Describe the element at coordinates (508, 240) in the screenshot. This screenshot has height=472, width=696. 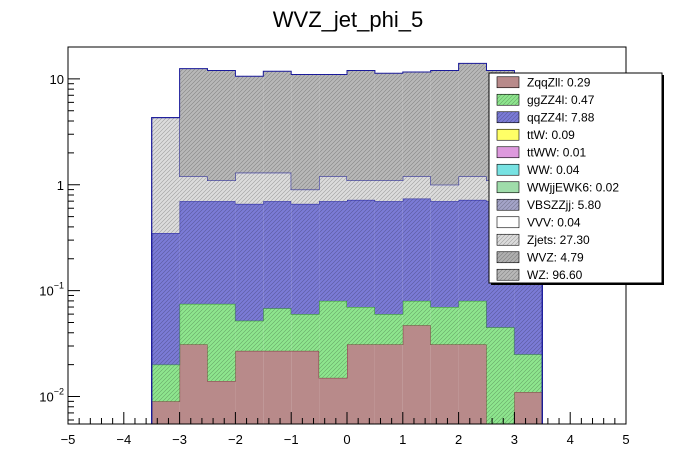
I see `legend-swatch-hatch-zjets` at that location.